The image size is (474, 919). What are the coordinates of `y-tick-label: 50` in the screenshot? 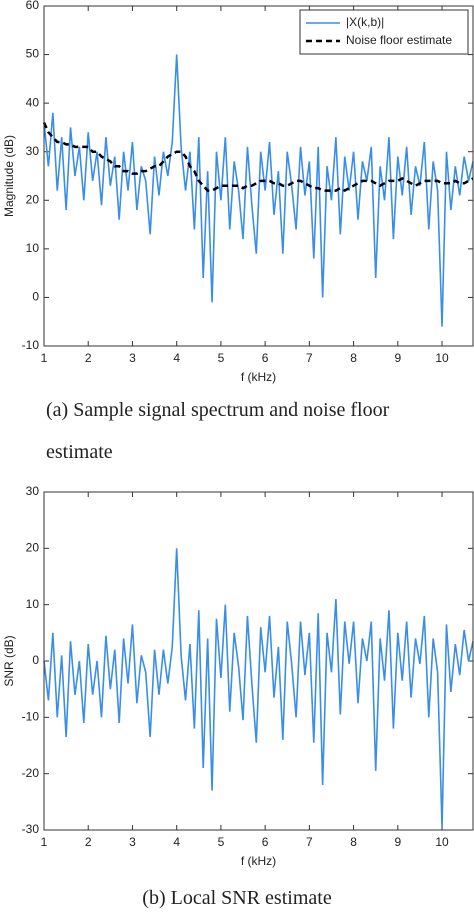 It's located at (33, 54).